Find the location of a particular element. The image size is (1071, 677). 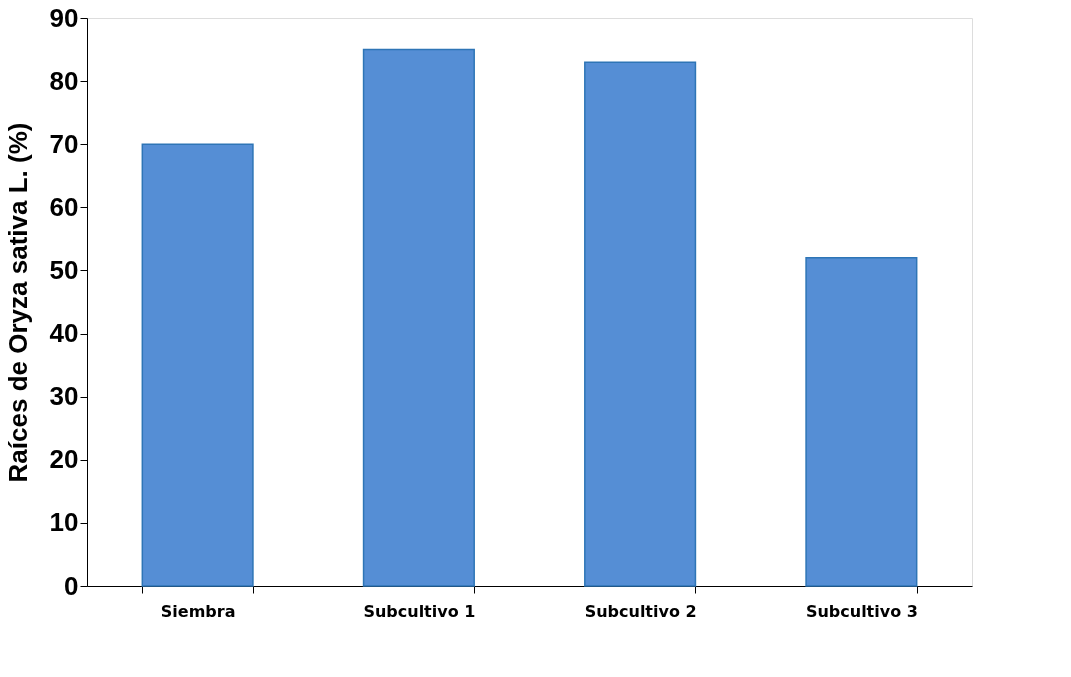

x-tick-label: Subcultivo 2 is located at coordinates (640, 611).